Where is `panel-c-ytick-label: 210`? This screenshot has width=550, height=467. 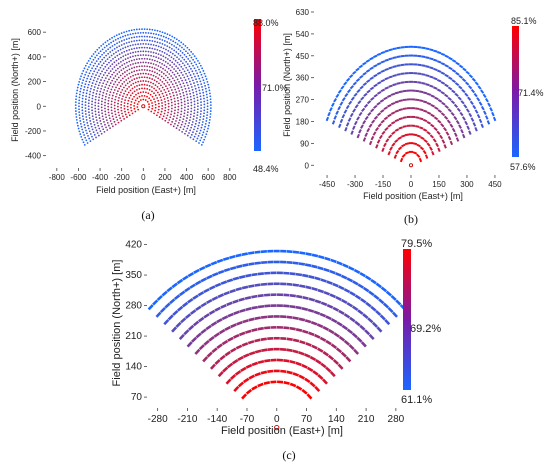
panel-c-ytick-label: 210 is located at coordinates (133, 336).